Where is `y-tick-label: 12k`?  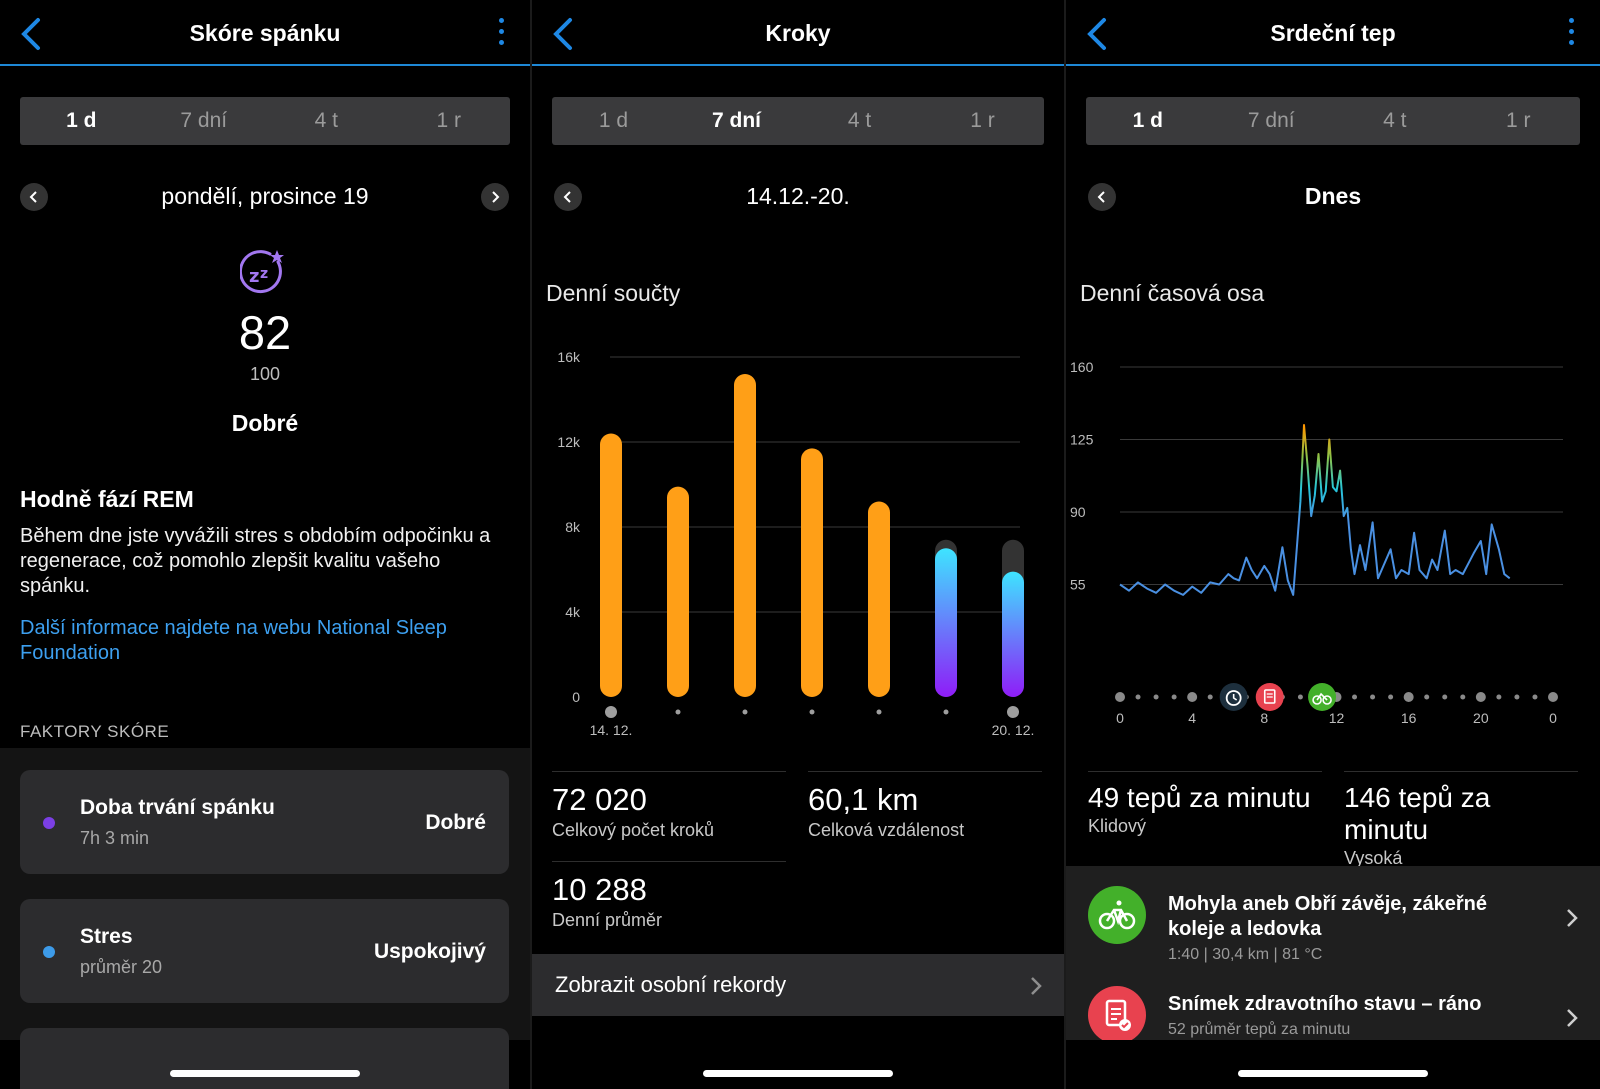 y-tick-label: 12k is located at coordinates (569, 442).